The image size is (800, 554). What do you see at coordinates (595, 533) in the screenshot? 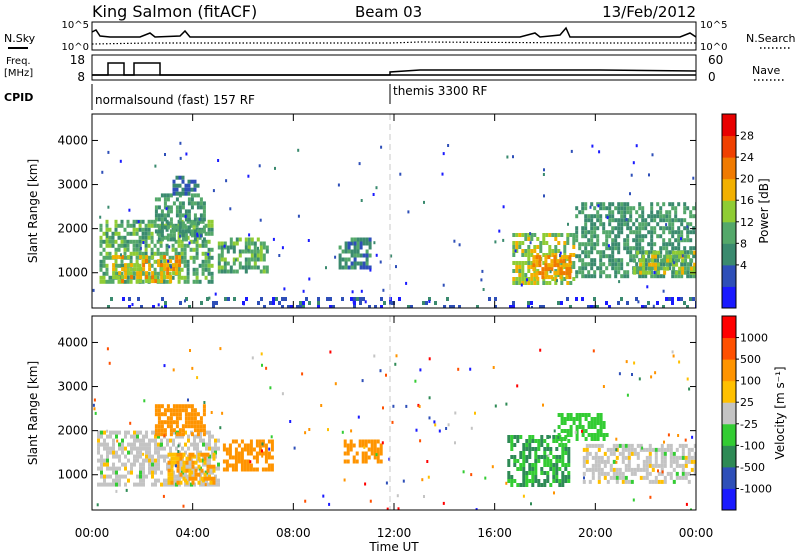
I see `x-tick-label: 20:00` at bounding box center [595, 533].